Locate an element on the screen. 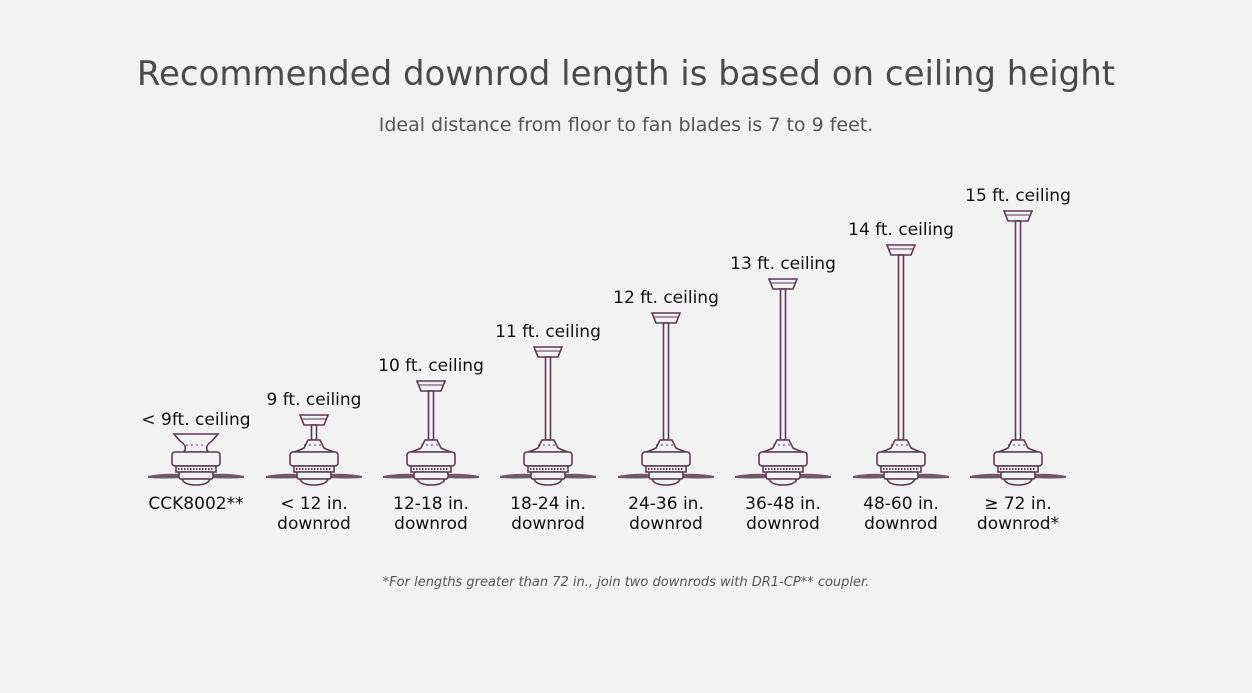  fan-column: < 9ft. ceiling CCK8002** is located at coordinates (196, 346).